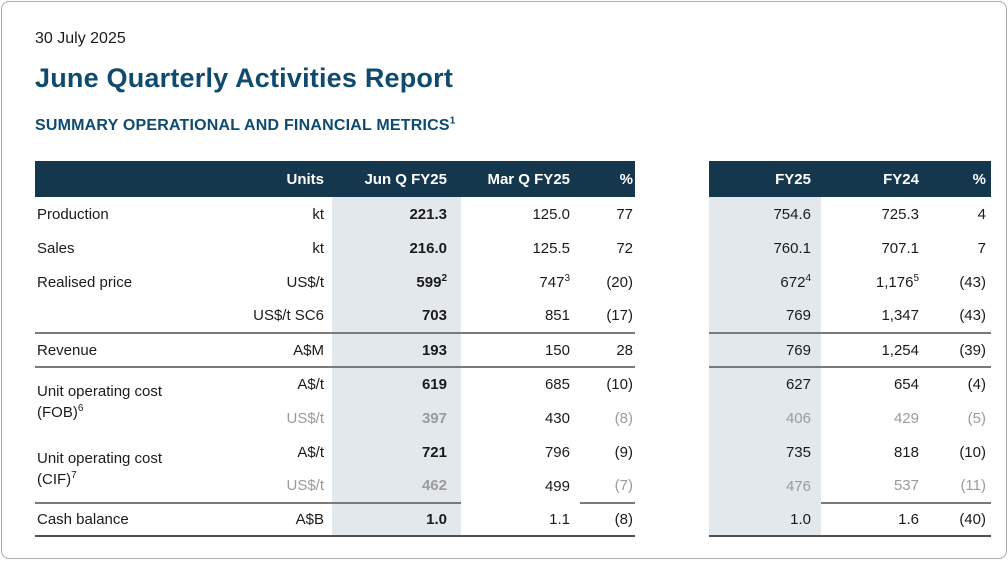 The image size is (1008, 561). What do you see at coordinates (396, 316) in the screenshot?
I see `junq-value: 703` at bounding box center [396, 316].